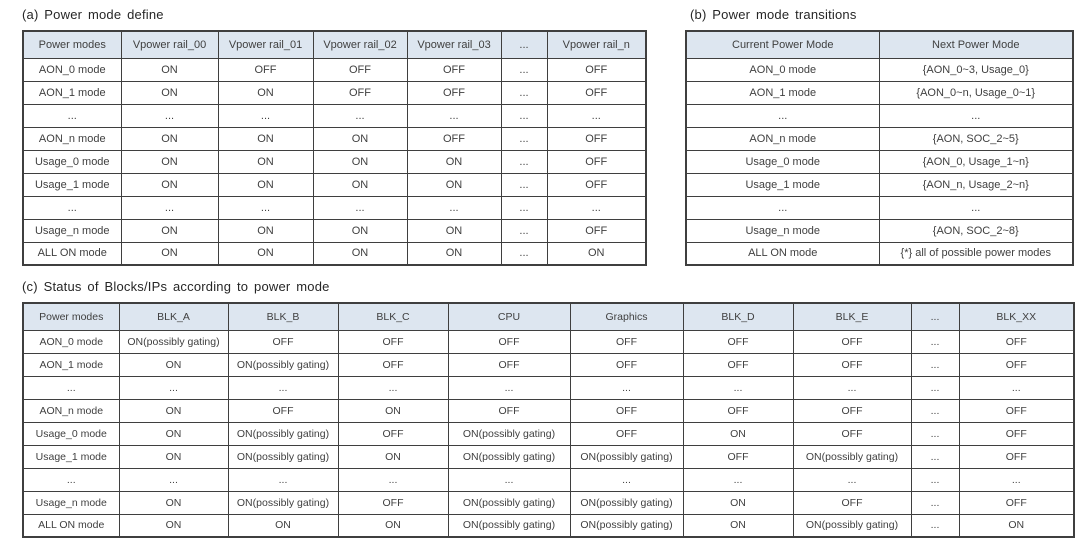  I want to click on table-row: AON_0 mode {AON_0~3, Usage_0}, so click(879, 69).